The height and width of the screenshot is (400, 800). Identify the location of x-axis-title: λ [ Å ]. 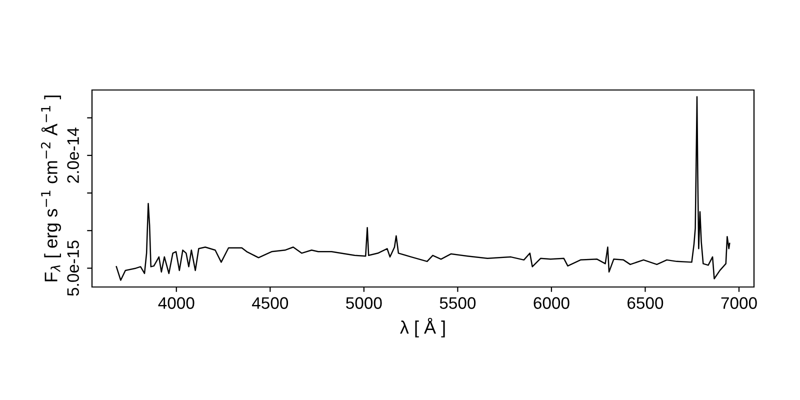
(422, 328).